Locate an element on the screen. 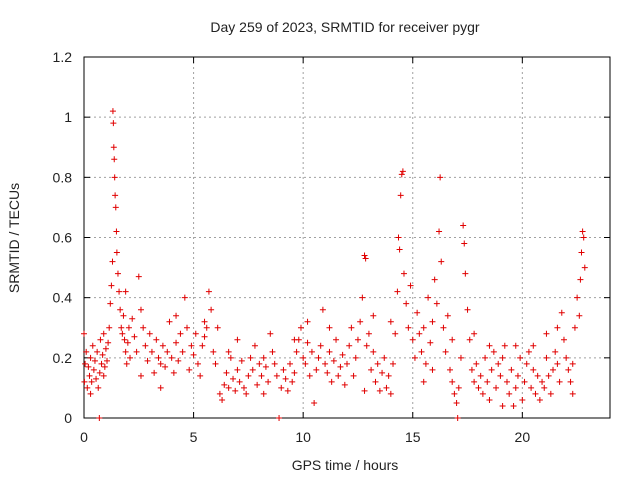  x-tick-label: 20 is located at coordinates (523, 437).